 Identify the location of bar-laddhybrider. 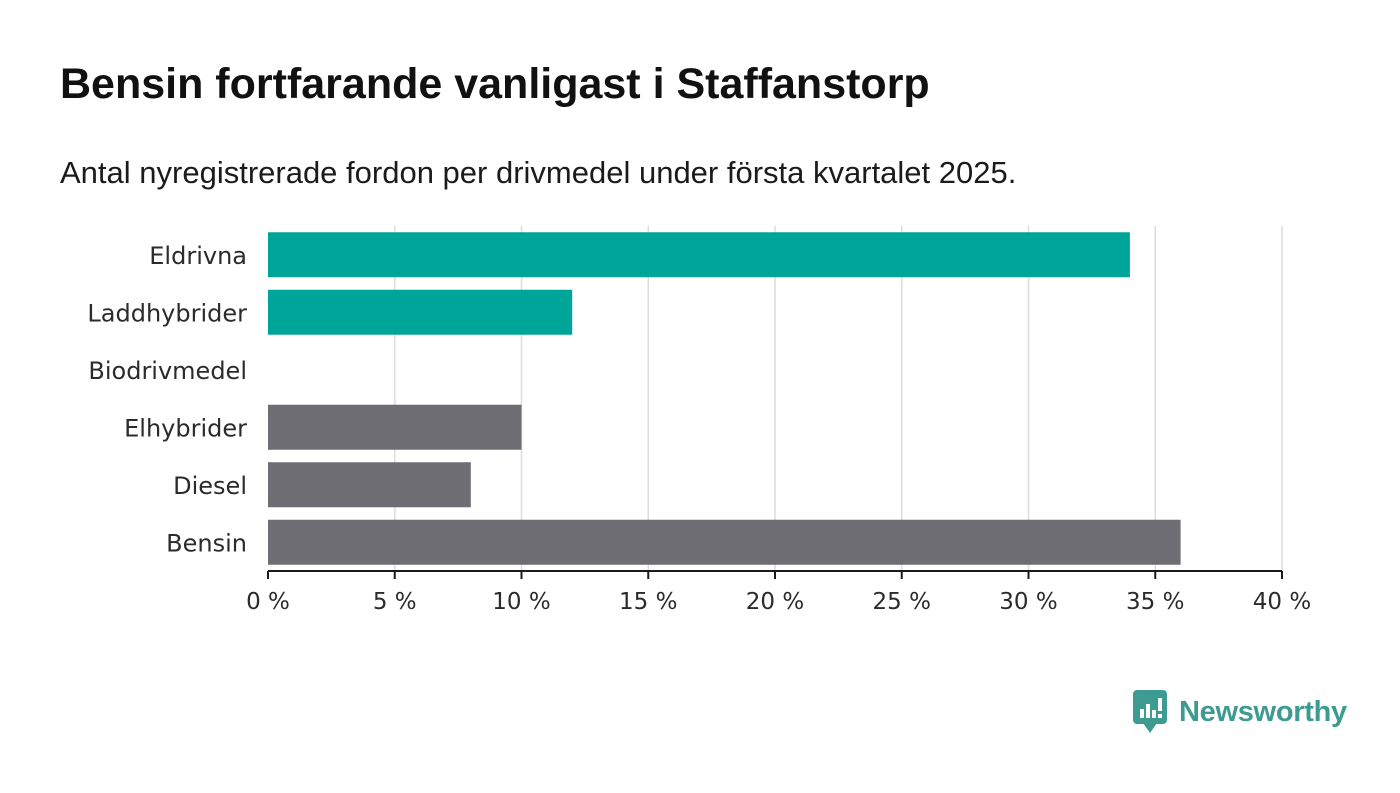
(420, 312).